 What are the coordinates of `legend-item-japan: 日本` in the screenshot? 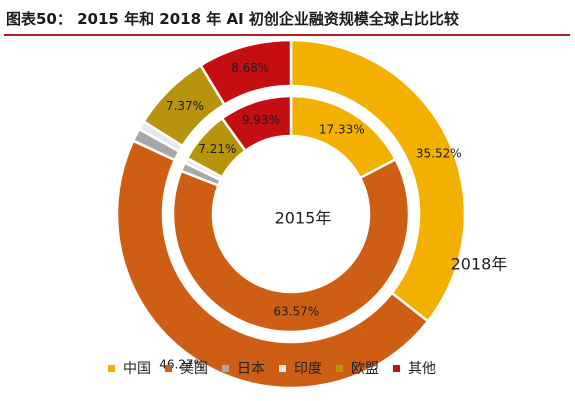 It's located at (243, 368).